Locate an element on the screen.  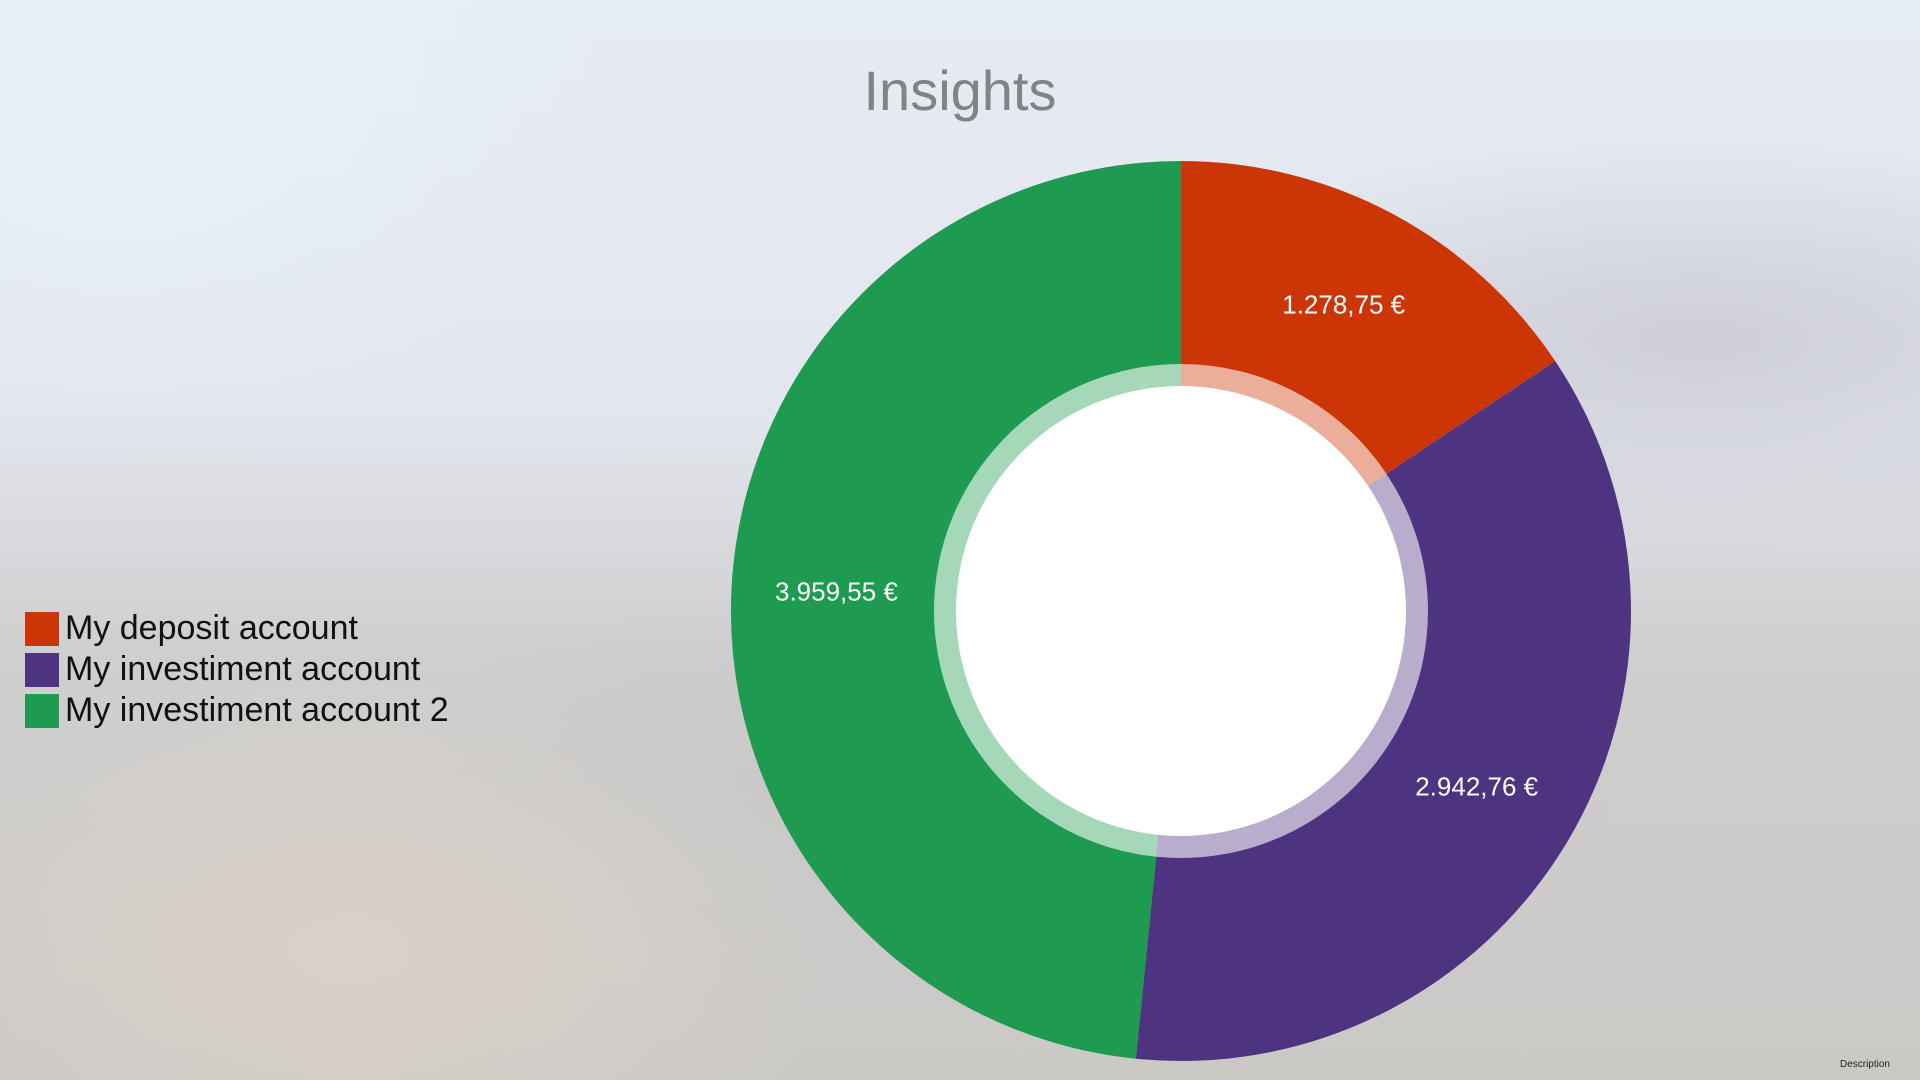
legend-label-investiment-2: My investiment account 2 is located at coordinates (257, 710).